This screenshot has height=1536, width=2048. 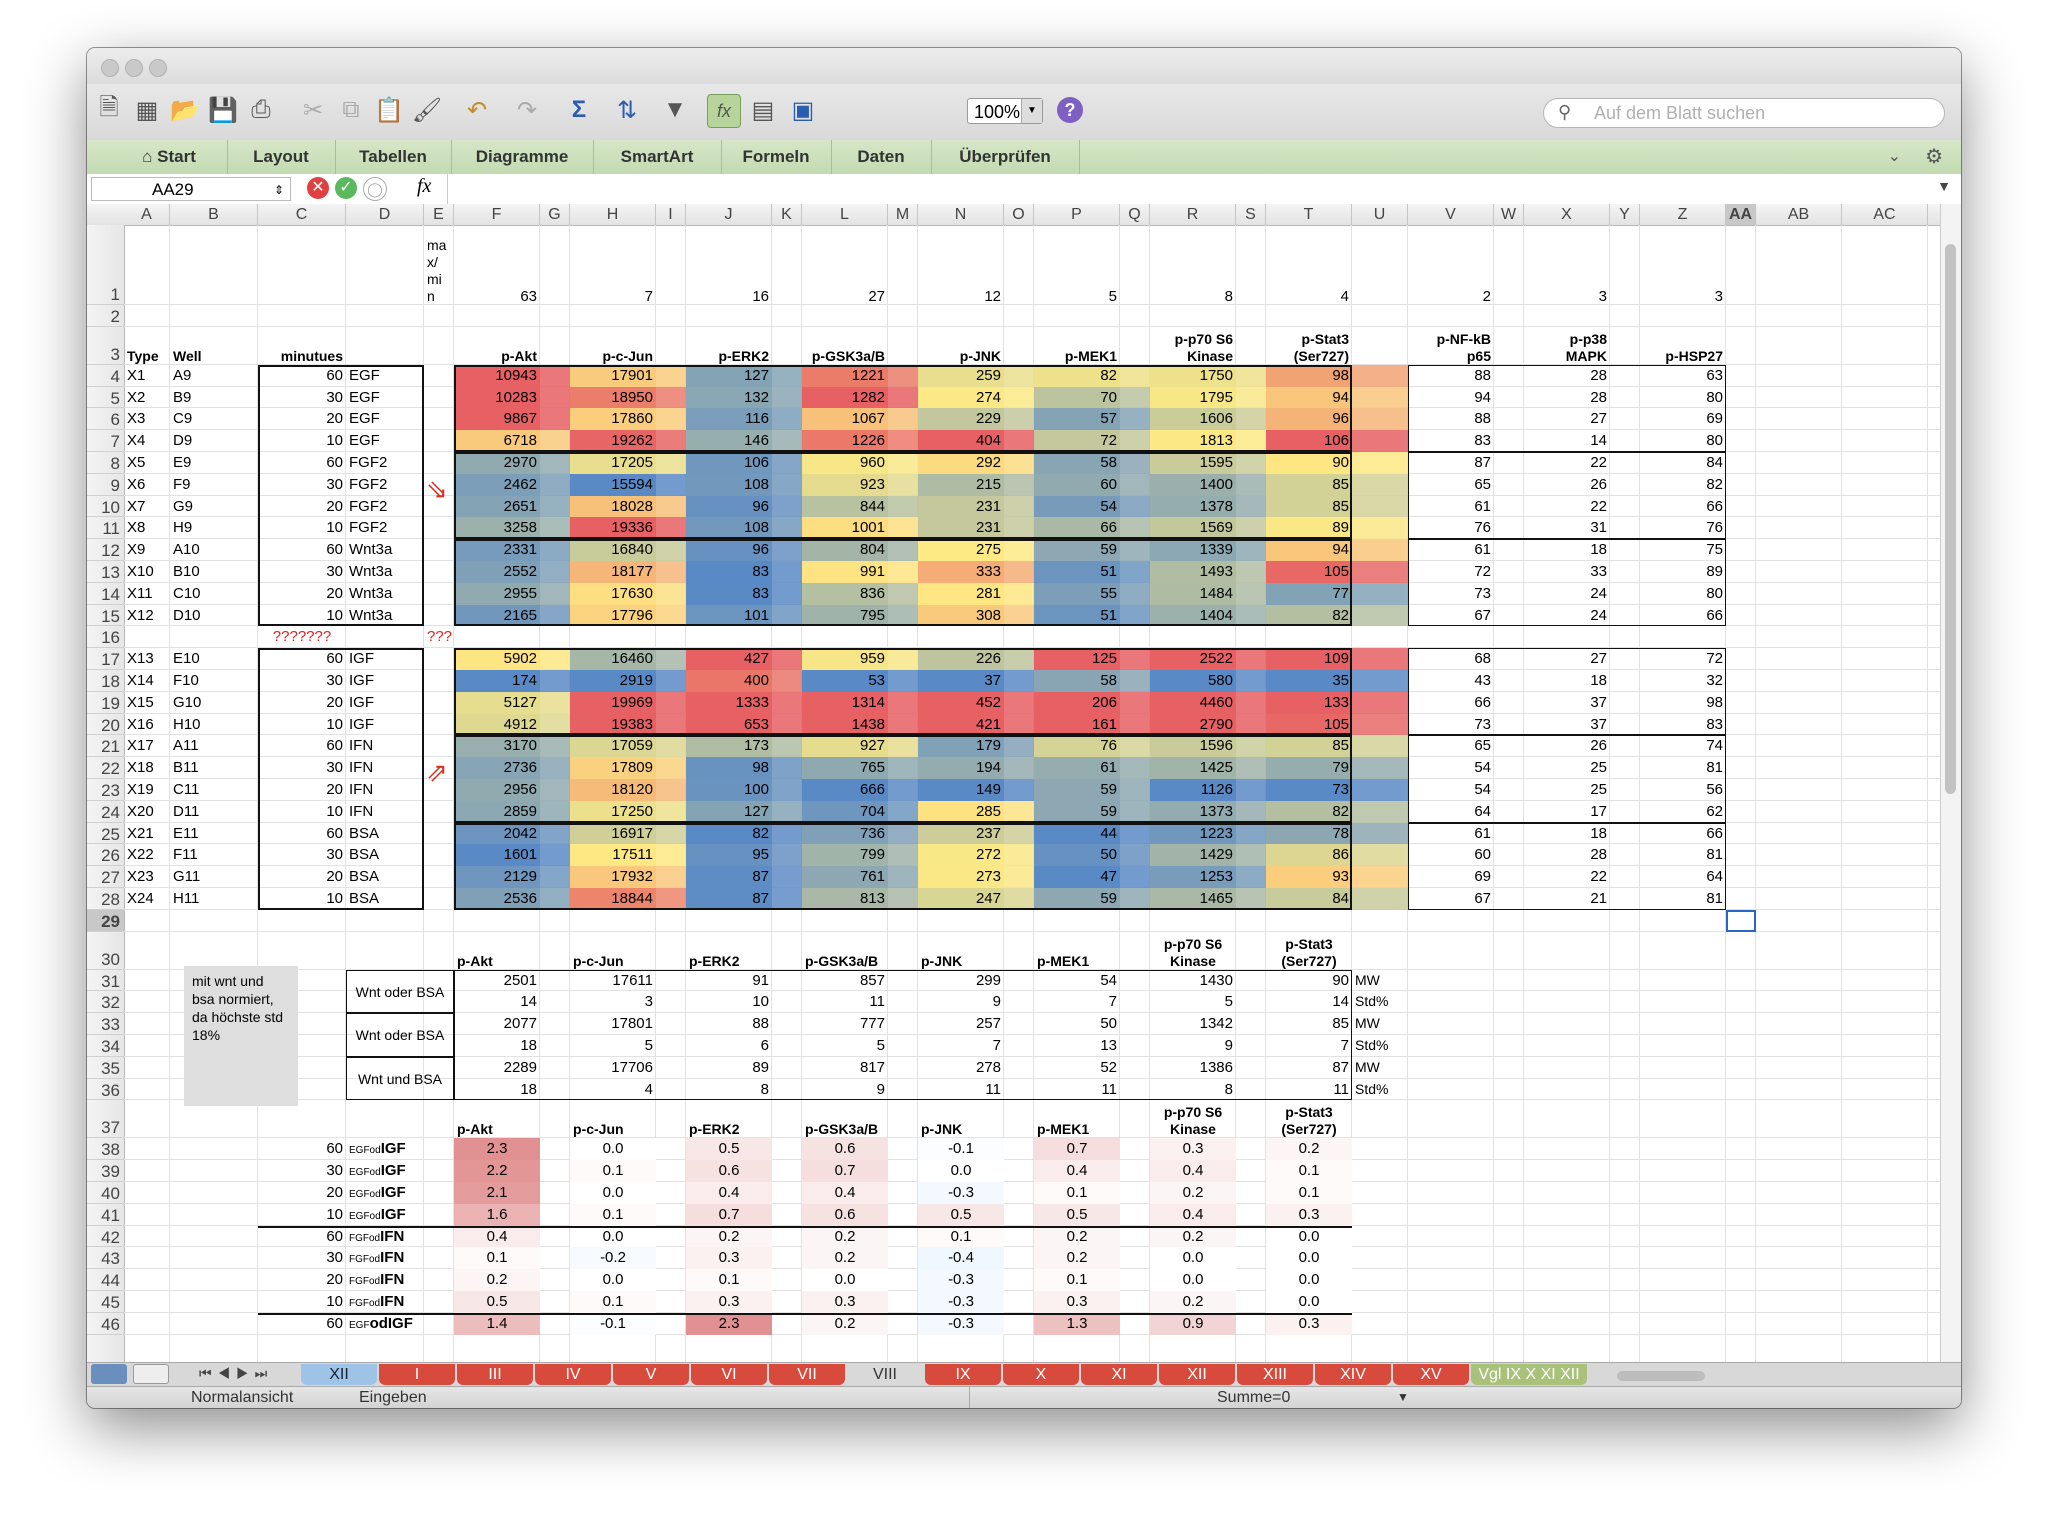 What do you see at coordinates (1309, 790) in the screenshot?
I see `cell-t23: 73` at bounding box center [1309, 790].